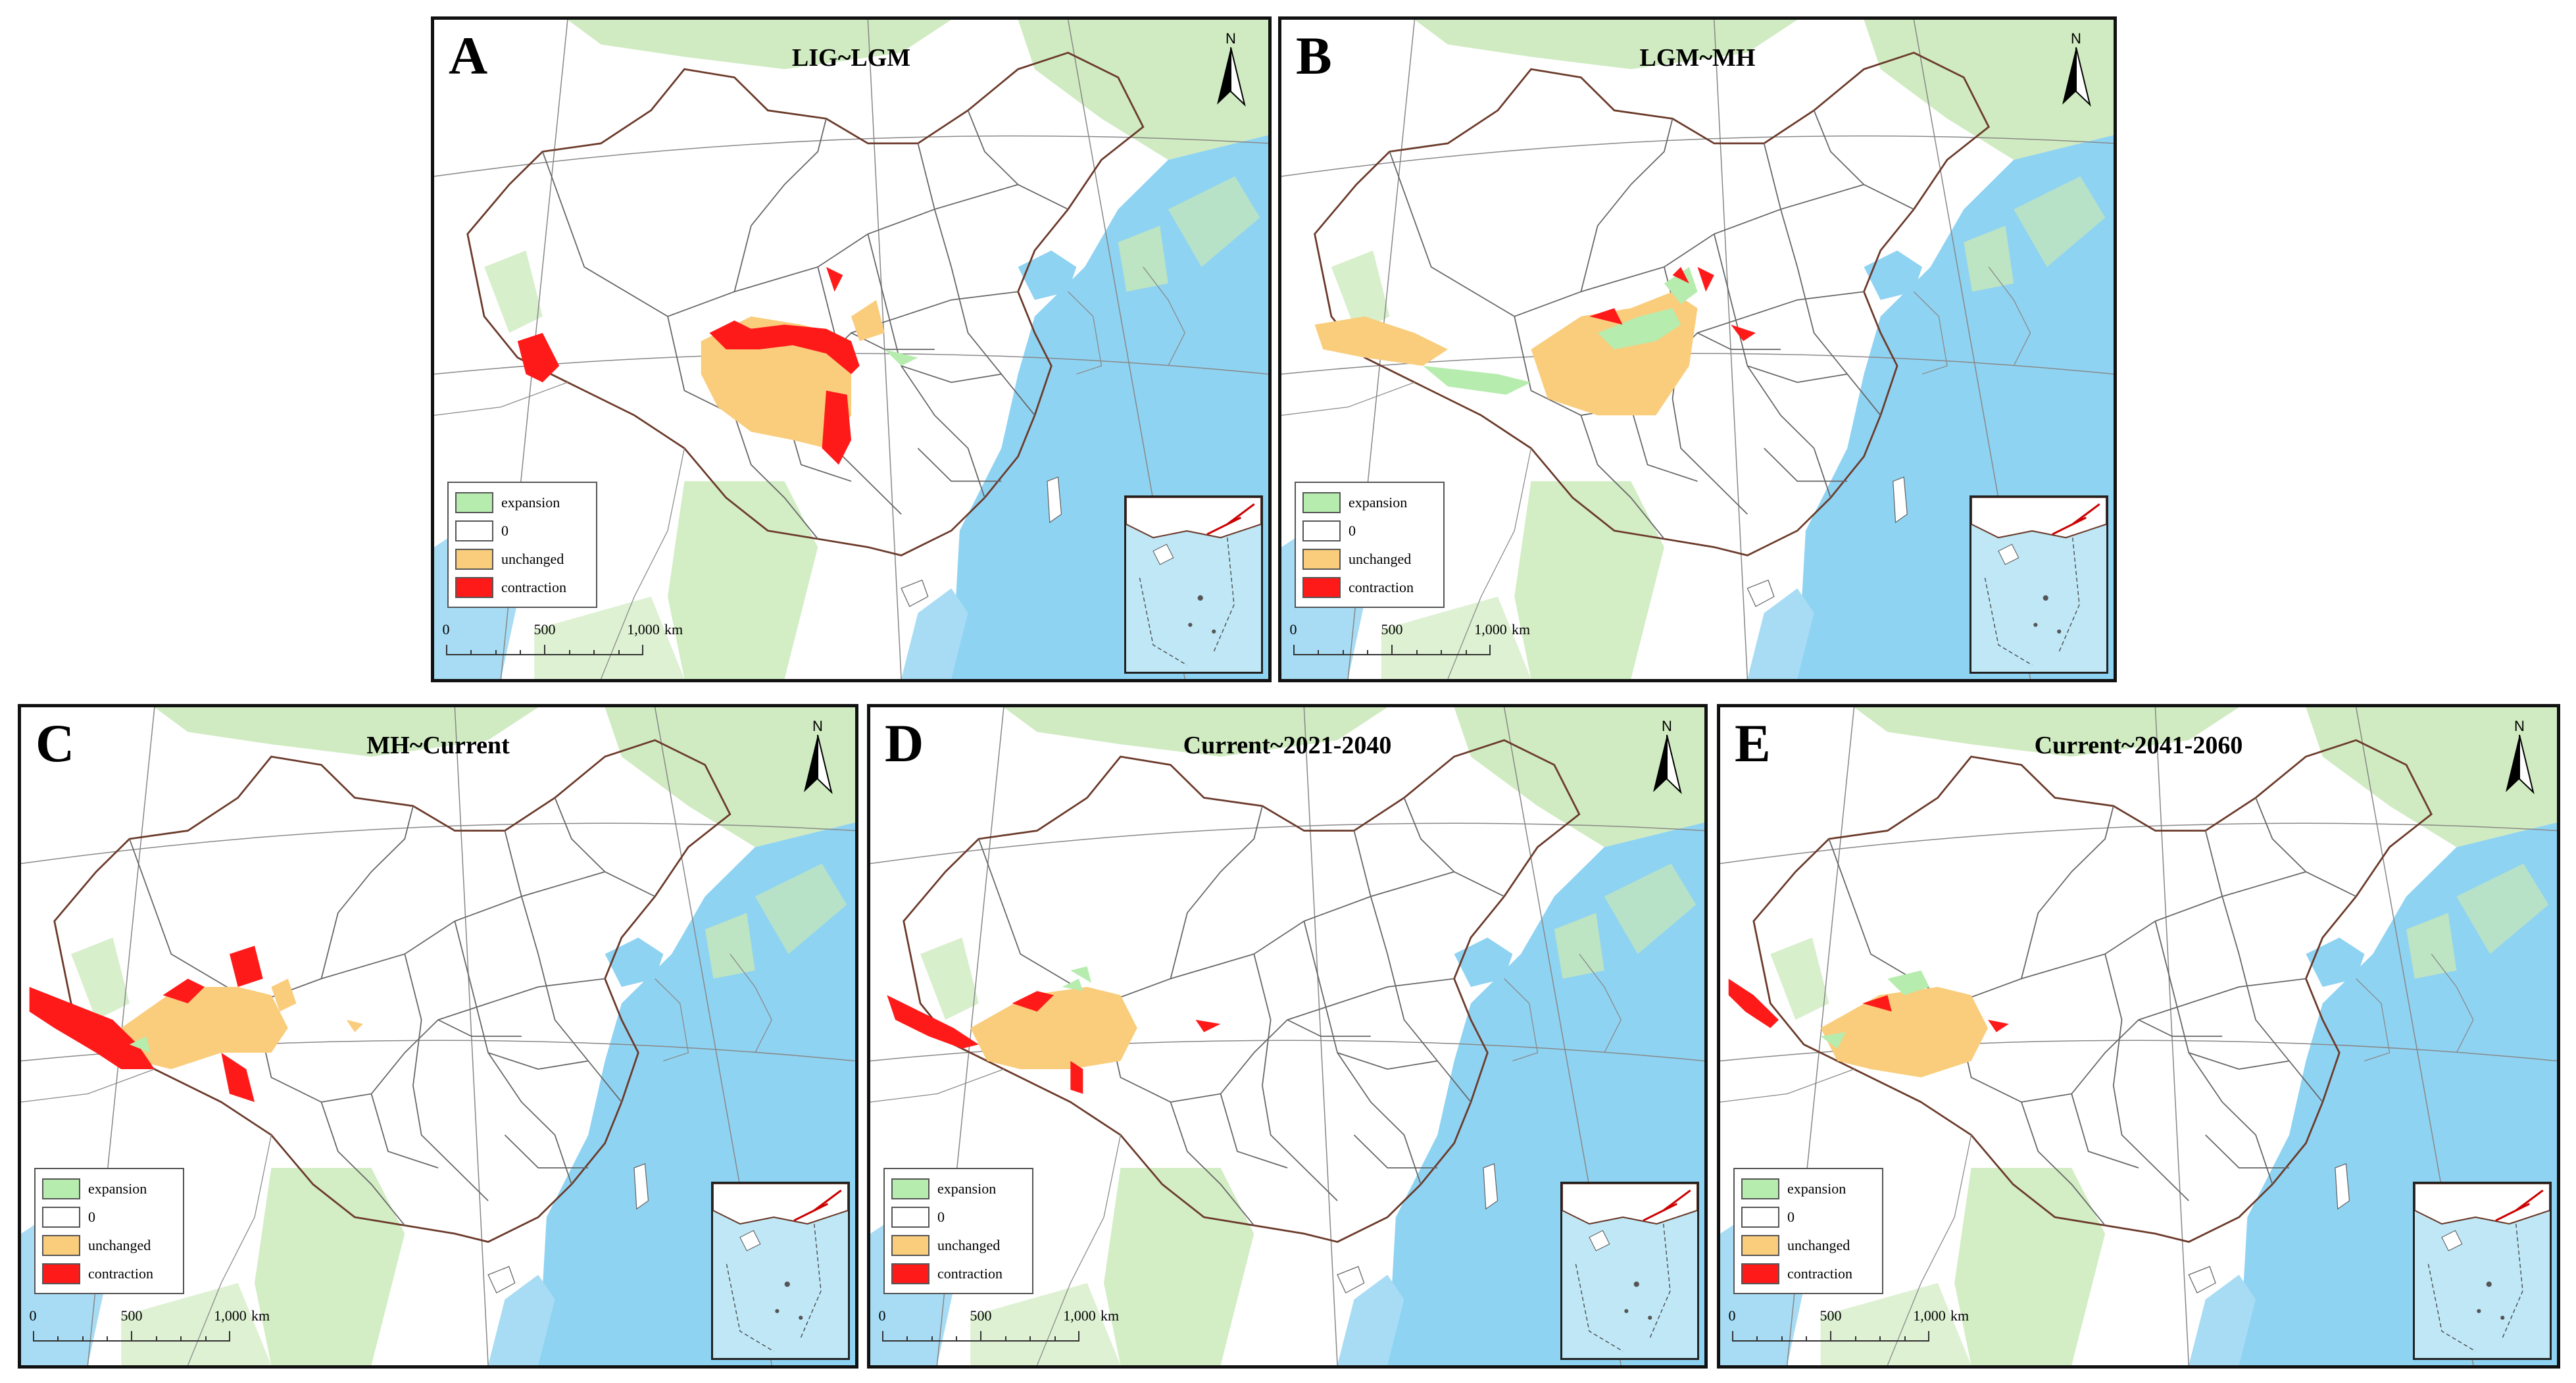  What do you see at coordinates (55, 743) in the screenshot?
I see `panel-letter: C` at bounding box center [55, 743].